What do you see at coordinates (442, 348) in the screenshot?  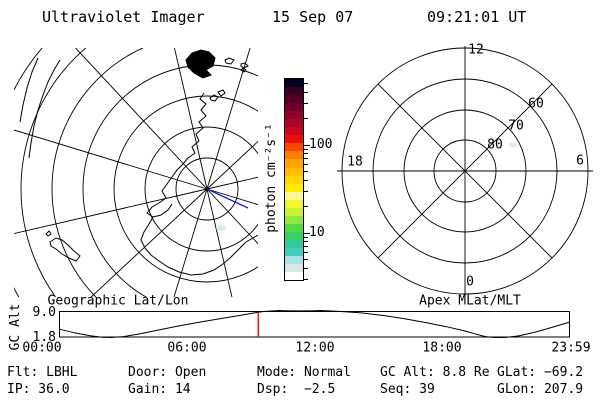 I see `x-tick-label: 18:00` at bounding box center [442, 348].